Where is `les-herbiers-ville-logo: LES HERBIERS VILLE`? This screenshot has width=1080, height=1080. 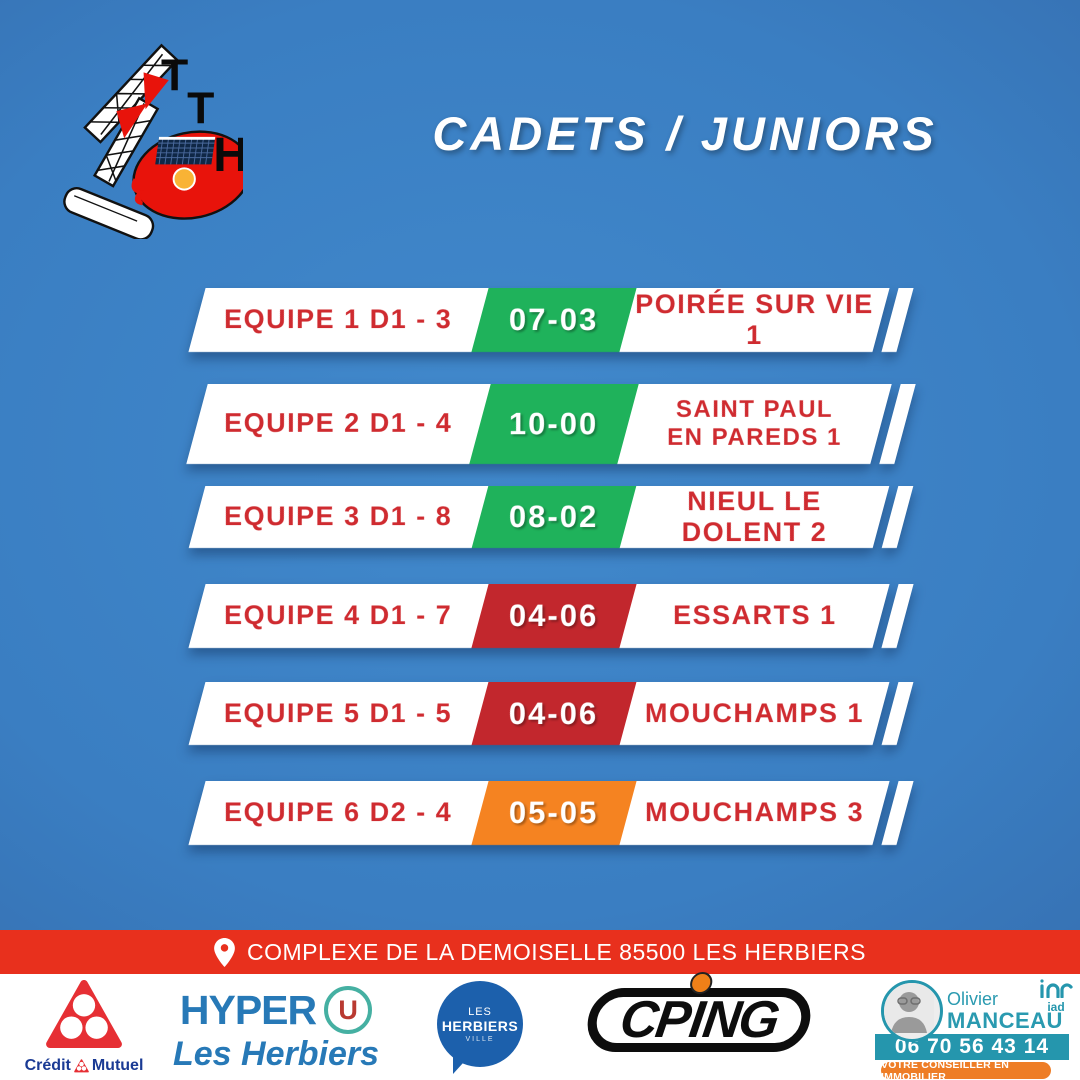 les-herbiers-ville-logo: LES HERBIERS VILLE is located at coordinates (480, 1027).